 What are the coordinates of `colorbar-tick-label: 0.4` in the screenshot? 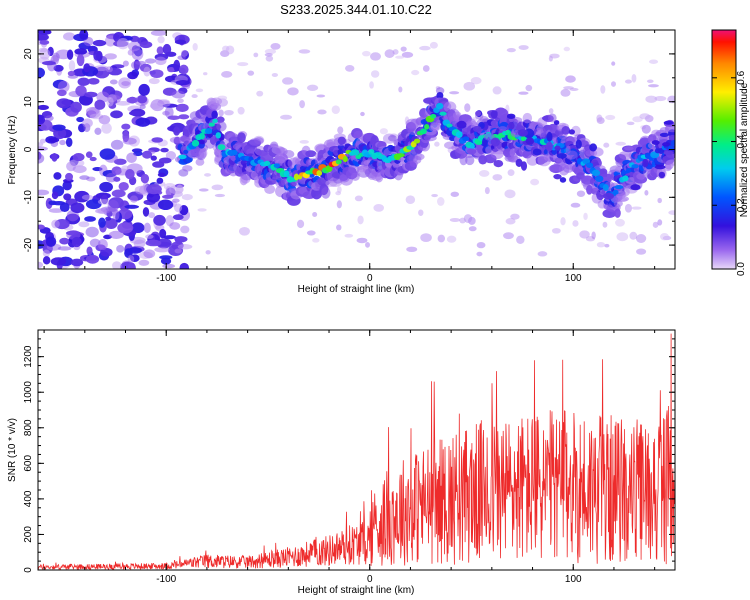 It's located at (741, 141).